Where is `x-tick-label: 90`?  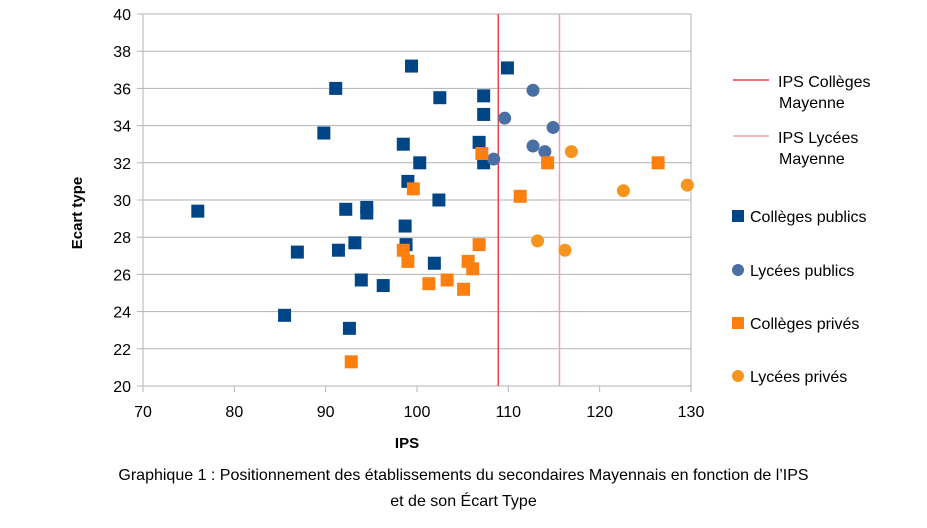 x-tick-label: 90 is located at coordinates (326, 412).